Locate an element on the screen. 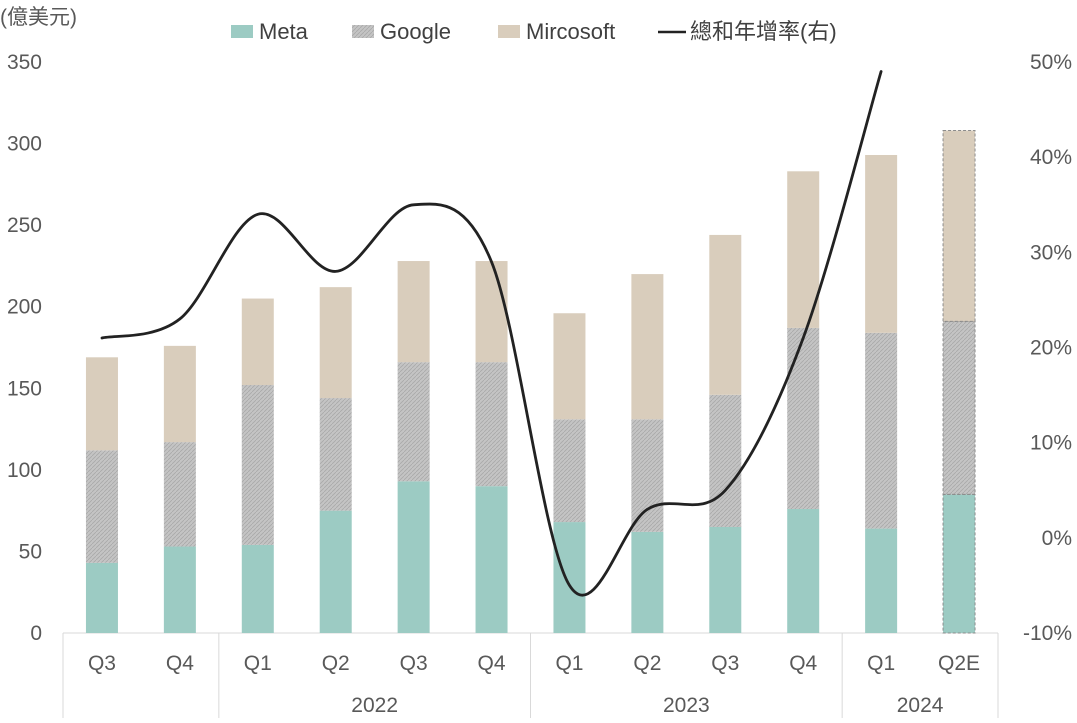 The image size is (1077, 723). right-tick-label: 30% is located at coordinates (1051, 252).